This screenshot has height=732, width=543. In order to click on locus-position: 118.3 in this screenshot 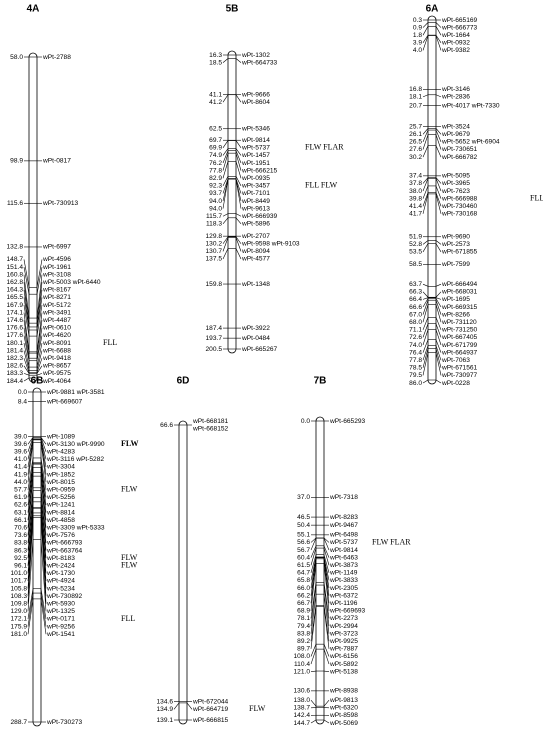, I will do `click(214, 224)`.